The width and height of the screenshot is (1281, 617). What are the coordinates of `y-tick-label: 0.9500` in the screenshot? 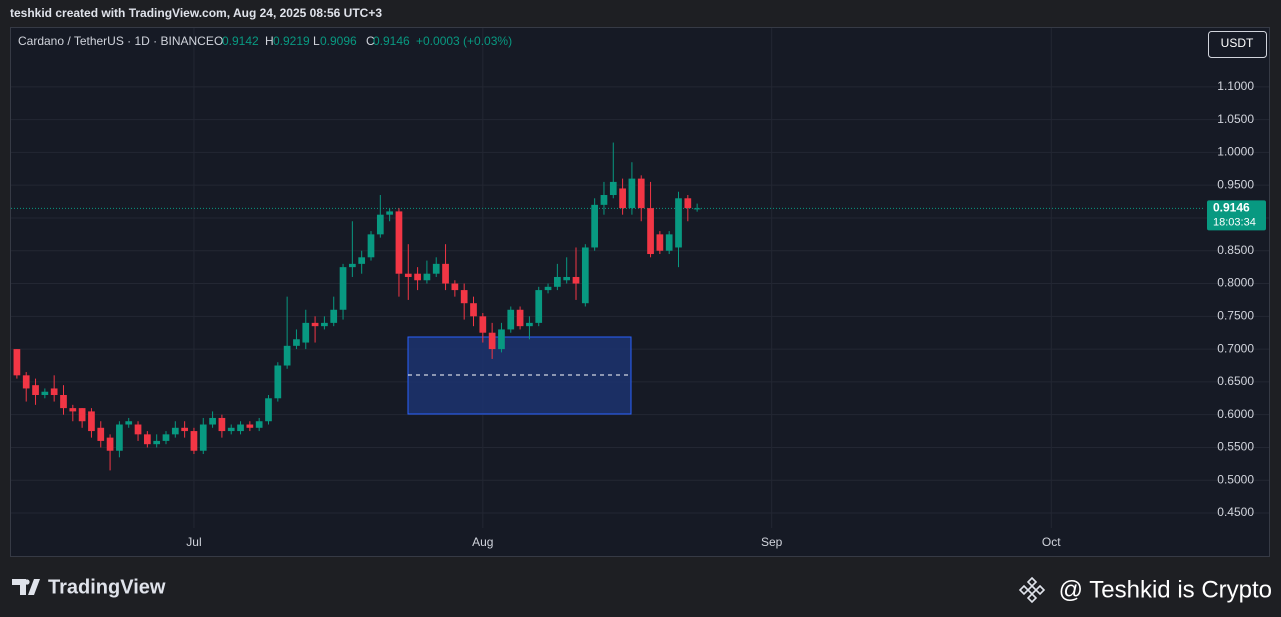 It's located at (1235, 184).